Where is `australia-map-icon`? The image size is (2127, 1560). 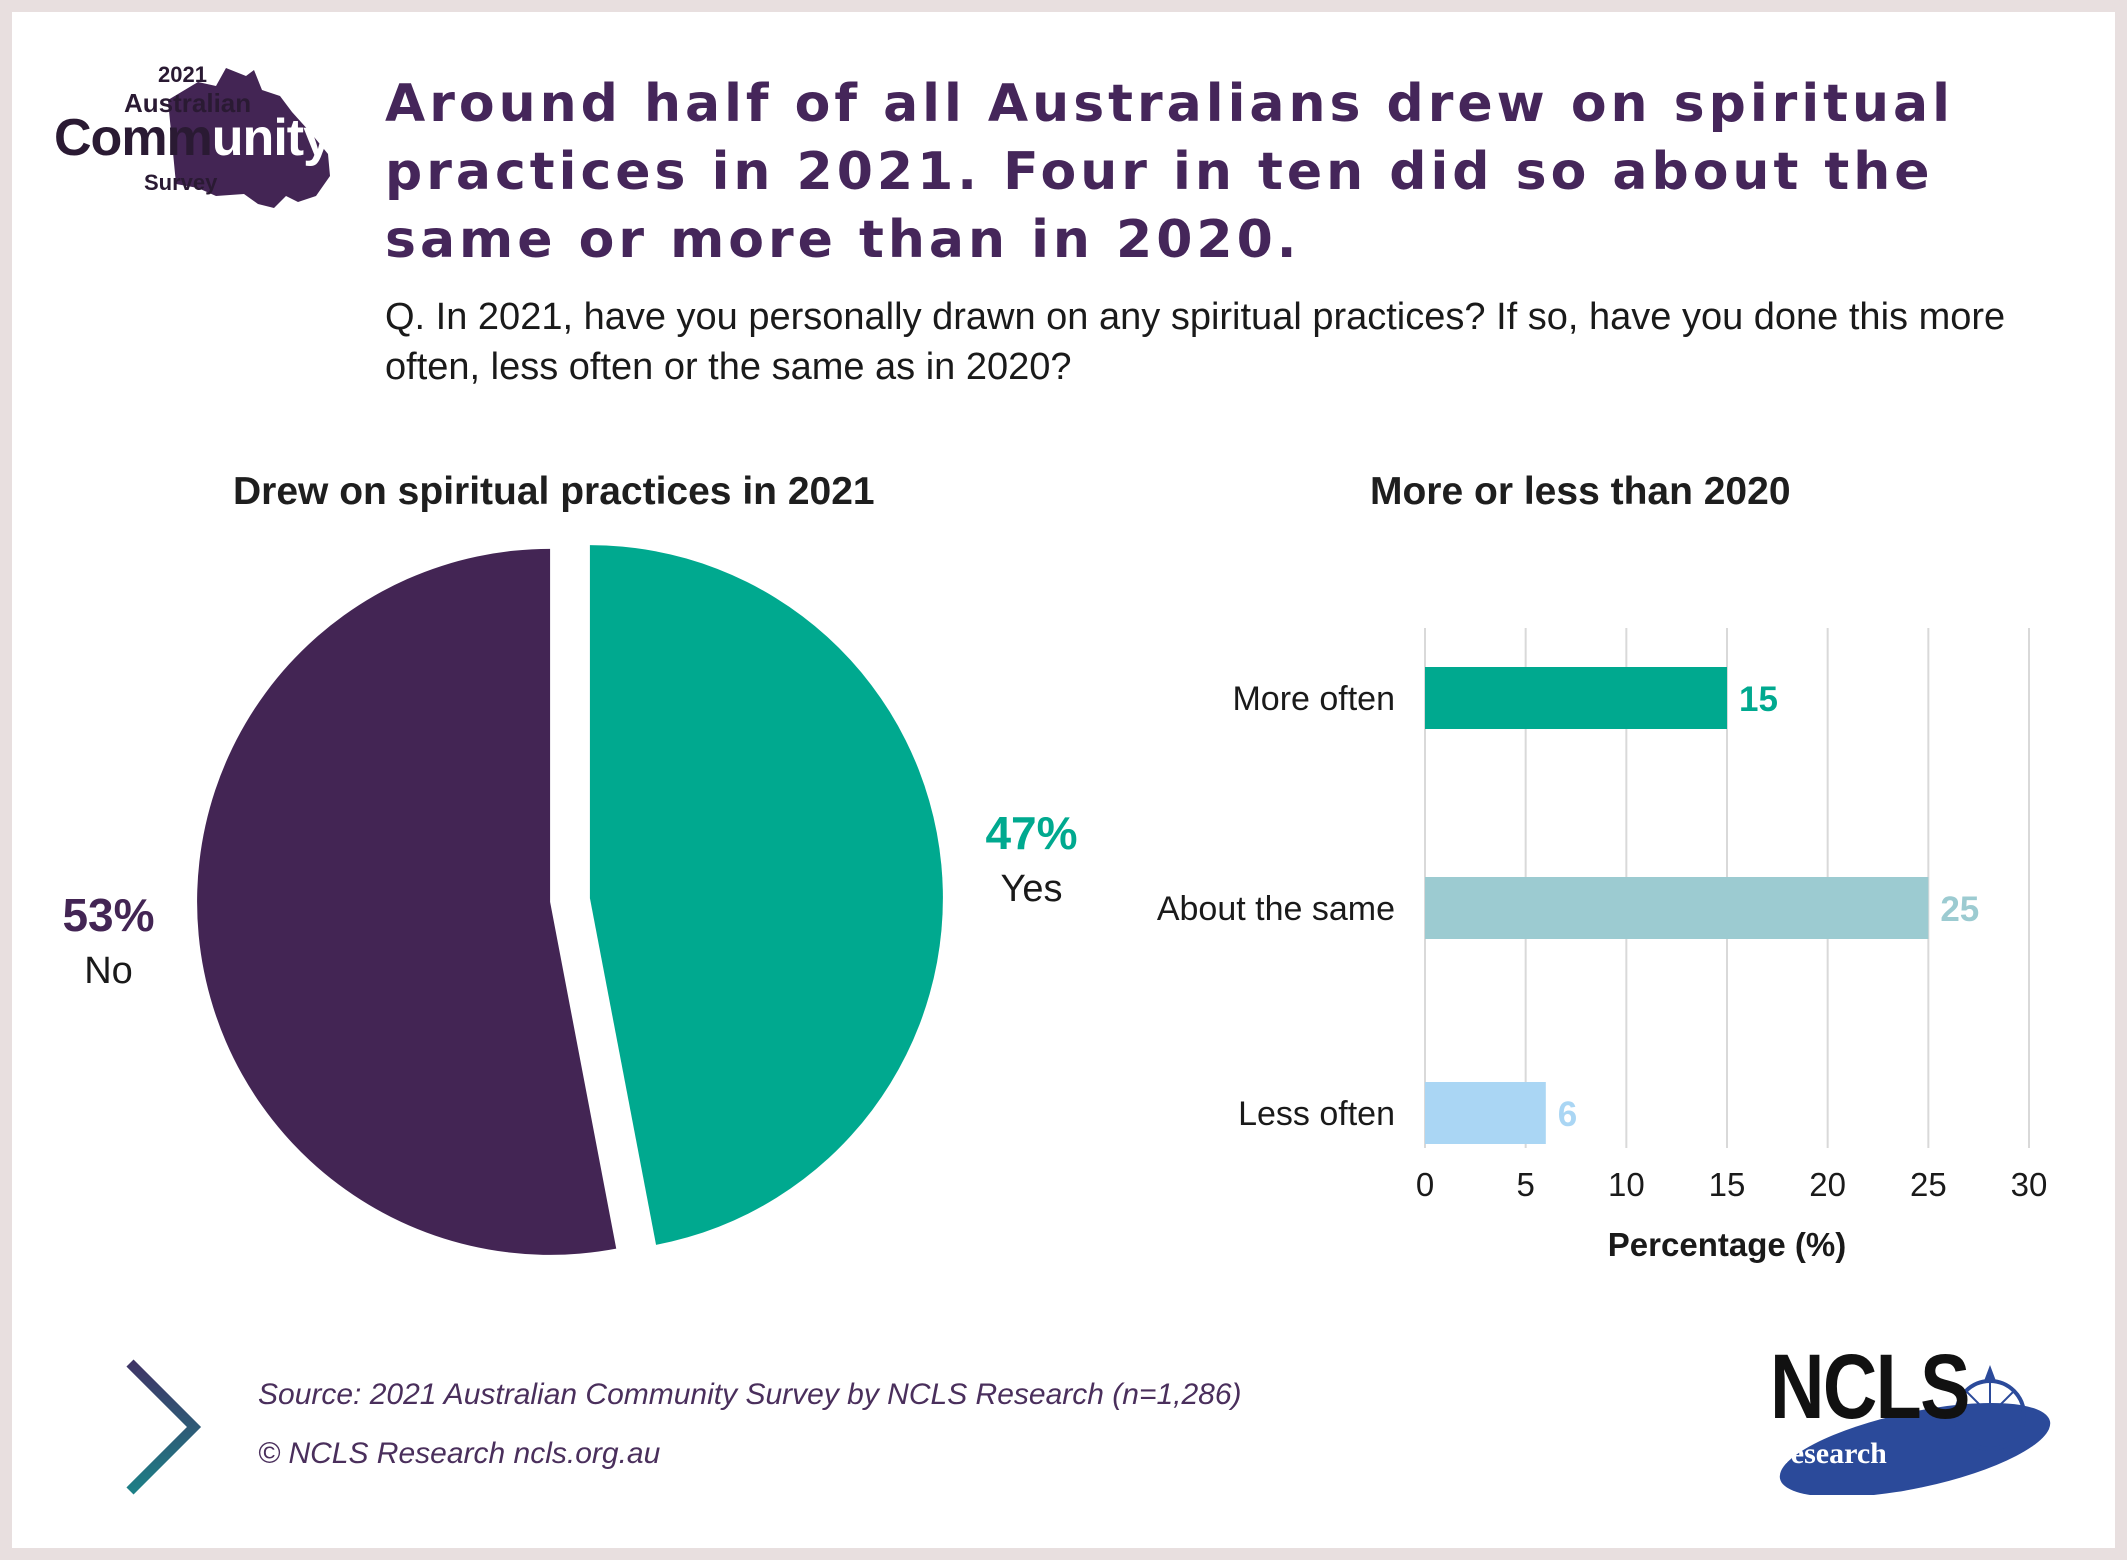 australia-map-icon is located at coordinates (249, 138).